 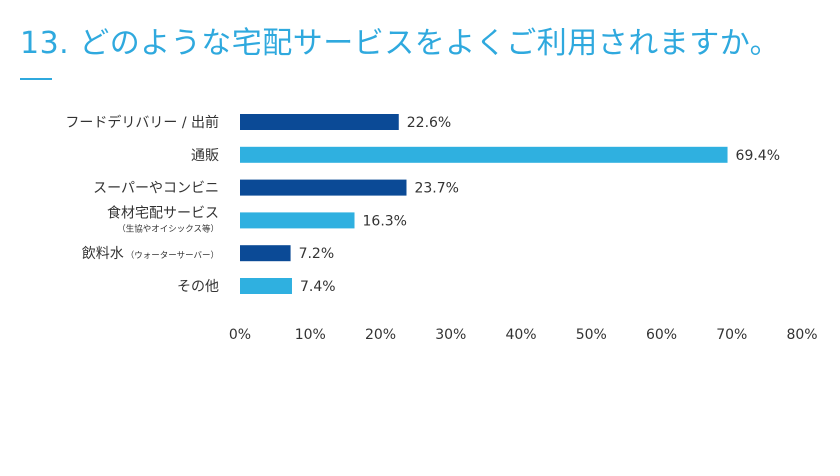 I want to click on value-label: 16.3%, so click(x=385, y=221).